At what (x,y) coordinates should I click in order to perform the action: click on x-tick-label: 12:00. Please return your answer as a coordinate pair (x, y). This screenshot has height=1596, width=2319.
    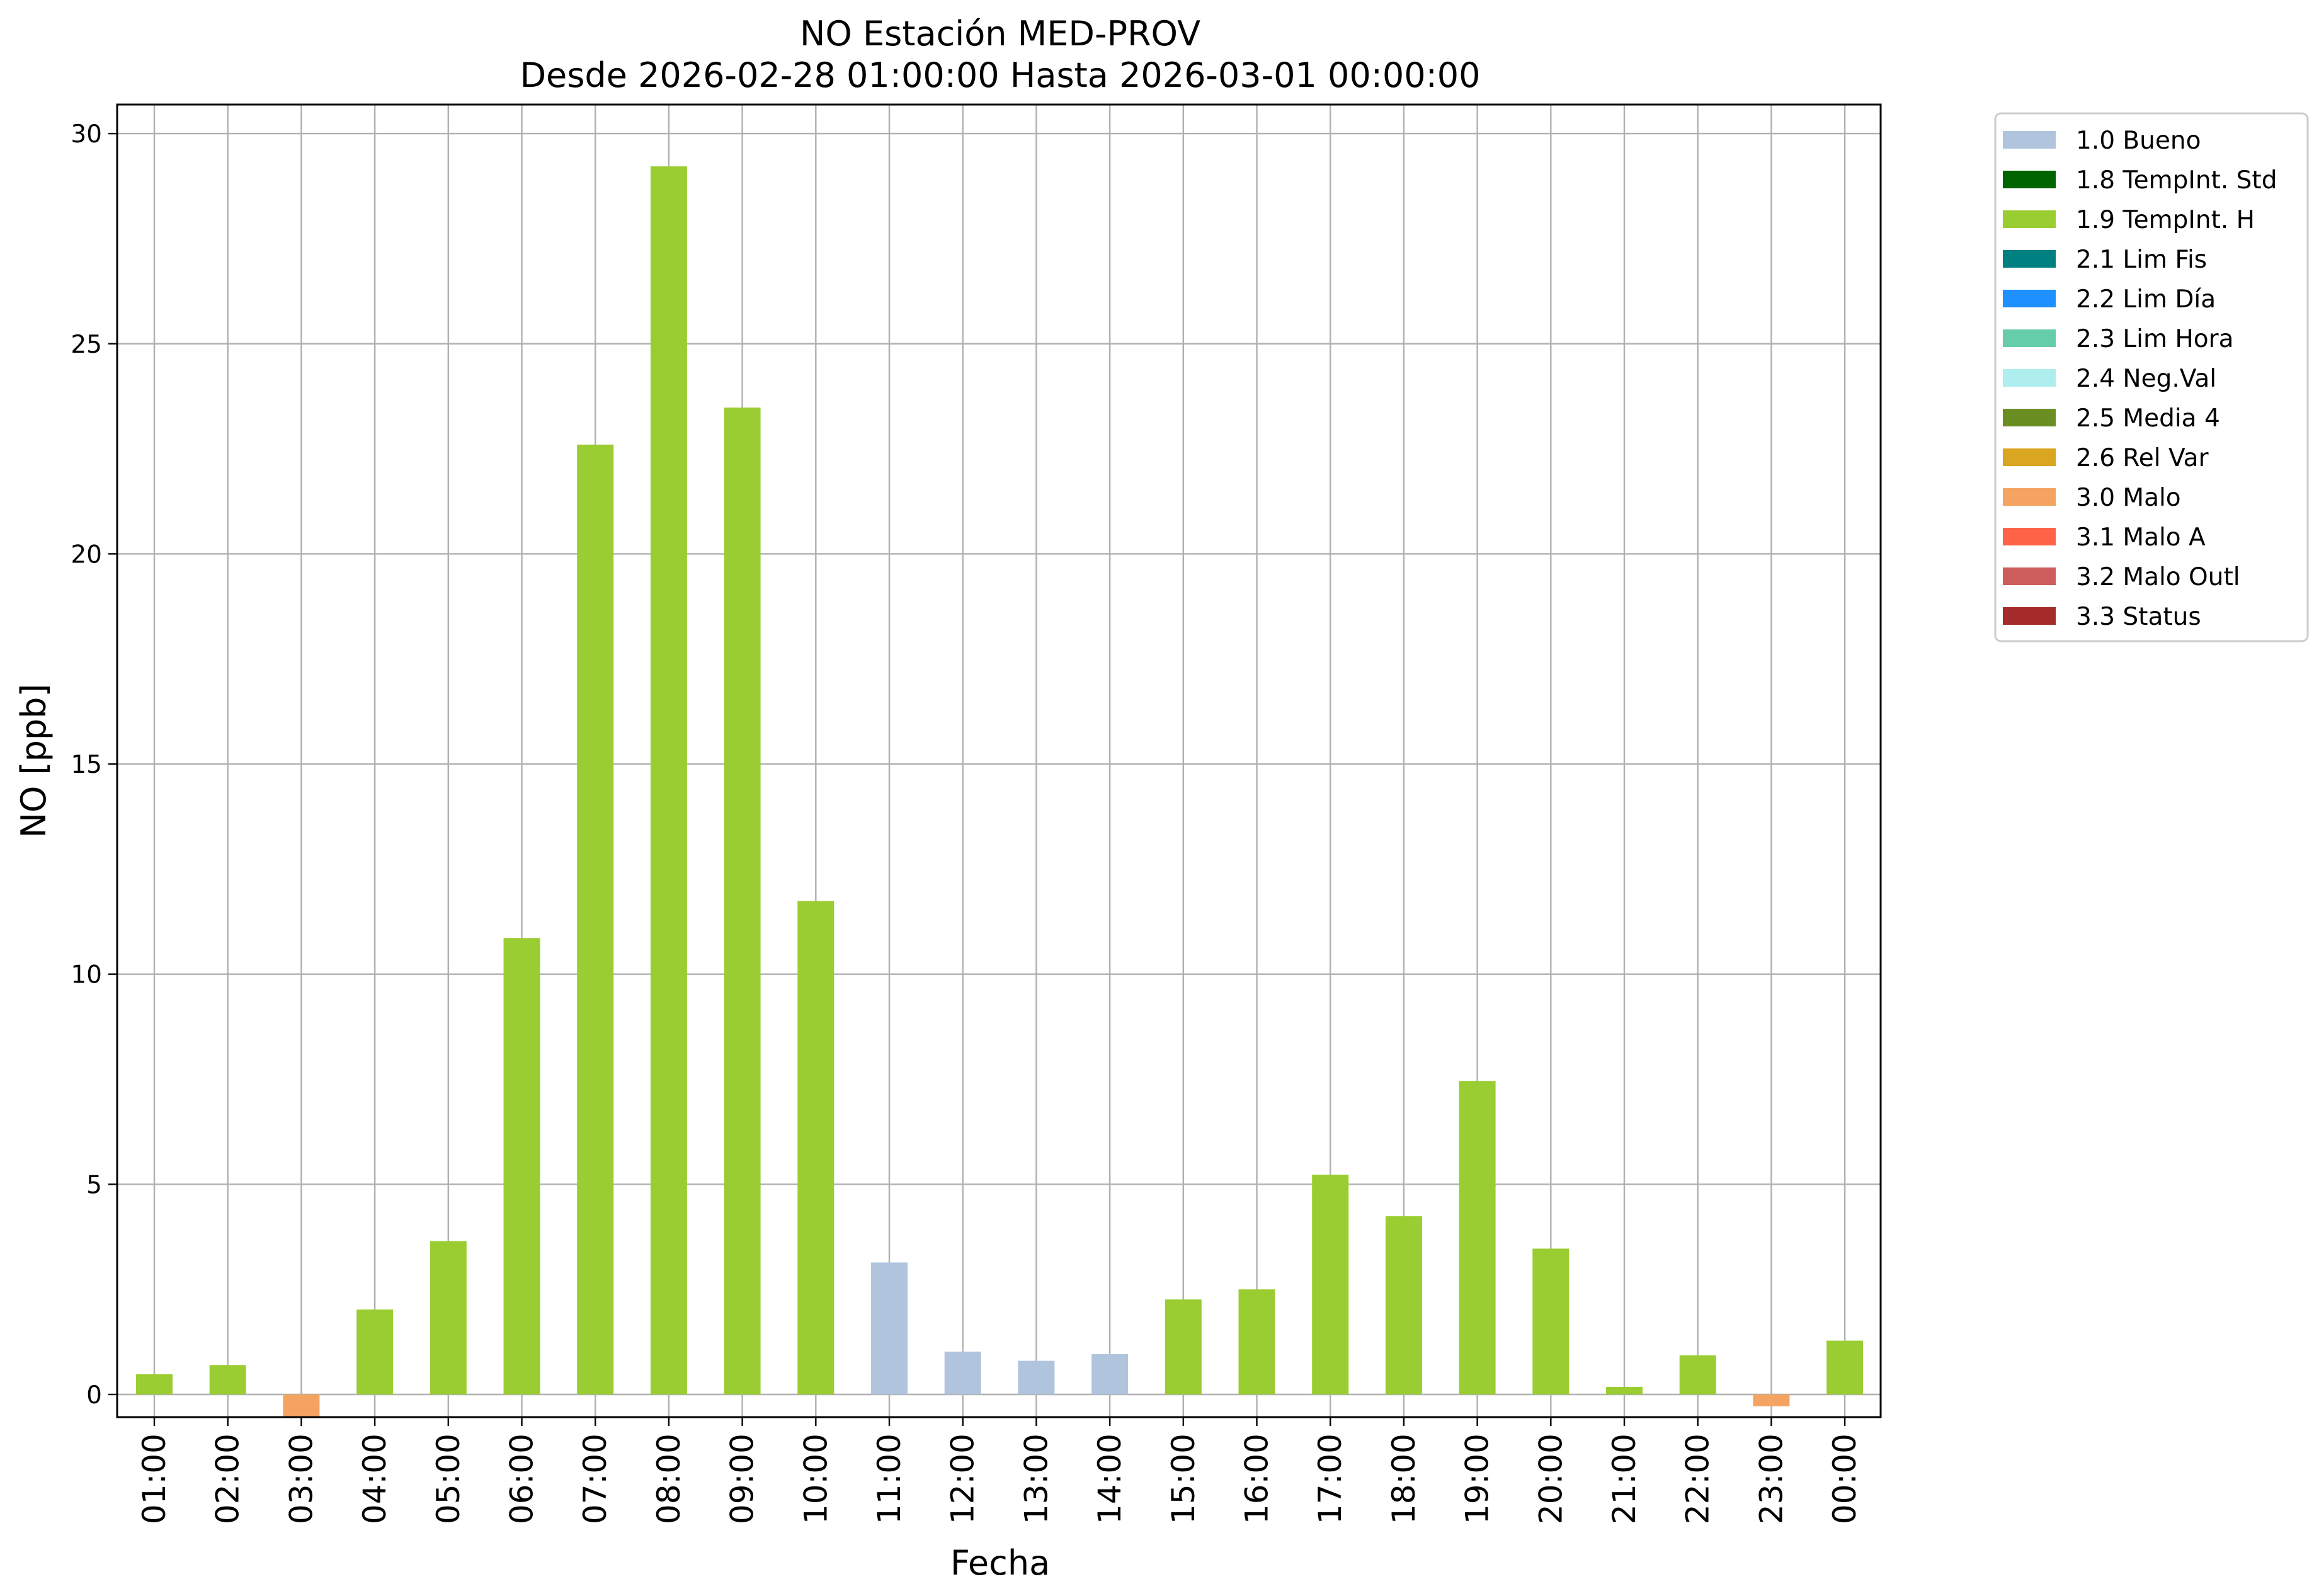
    Looking at the image, I should click on (963, 1479).